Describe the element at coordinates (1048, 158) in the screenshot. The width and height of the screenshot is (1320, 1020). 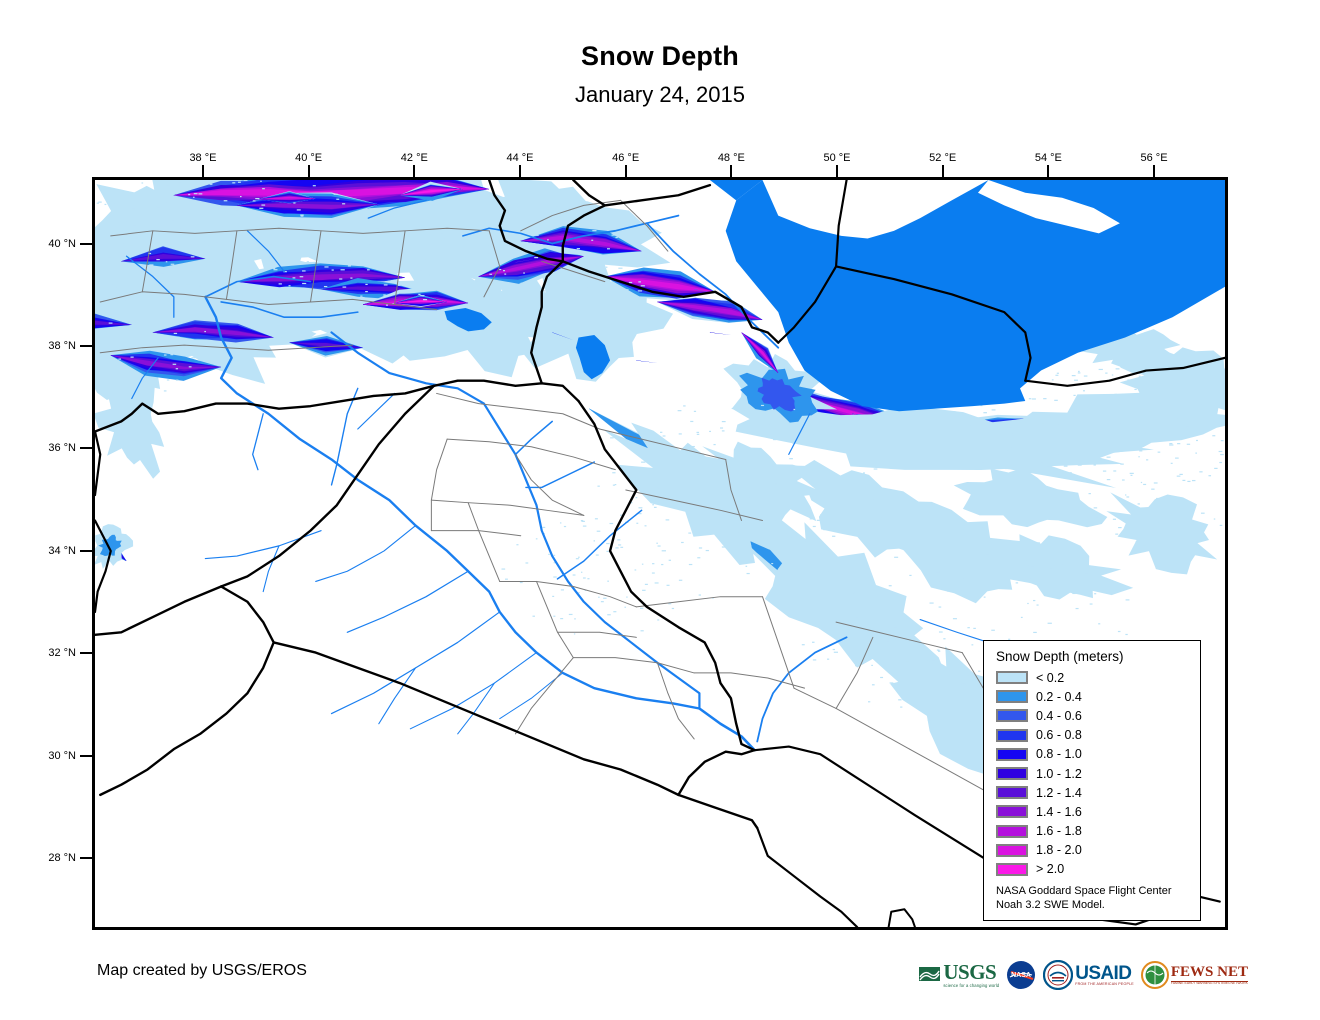
I see `lon-tick-label: 54 °E` at that location.